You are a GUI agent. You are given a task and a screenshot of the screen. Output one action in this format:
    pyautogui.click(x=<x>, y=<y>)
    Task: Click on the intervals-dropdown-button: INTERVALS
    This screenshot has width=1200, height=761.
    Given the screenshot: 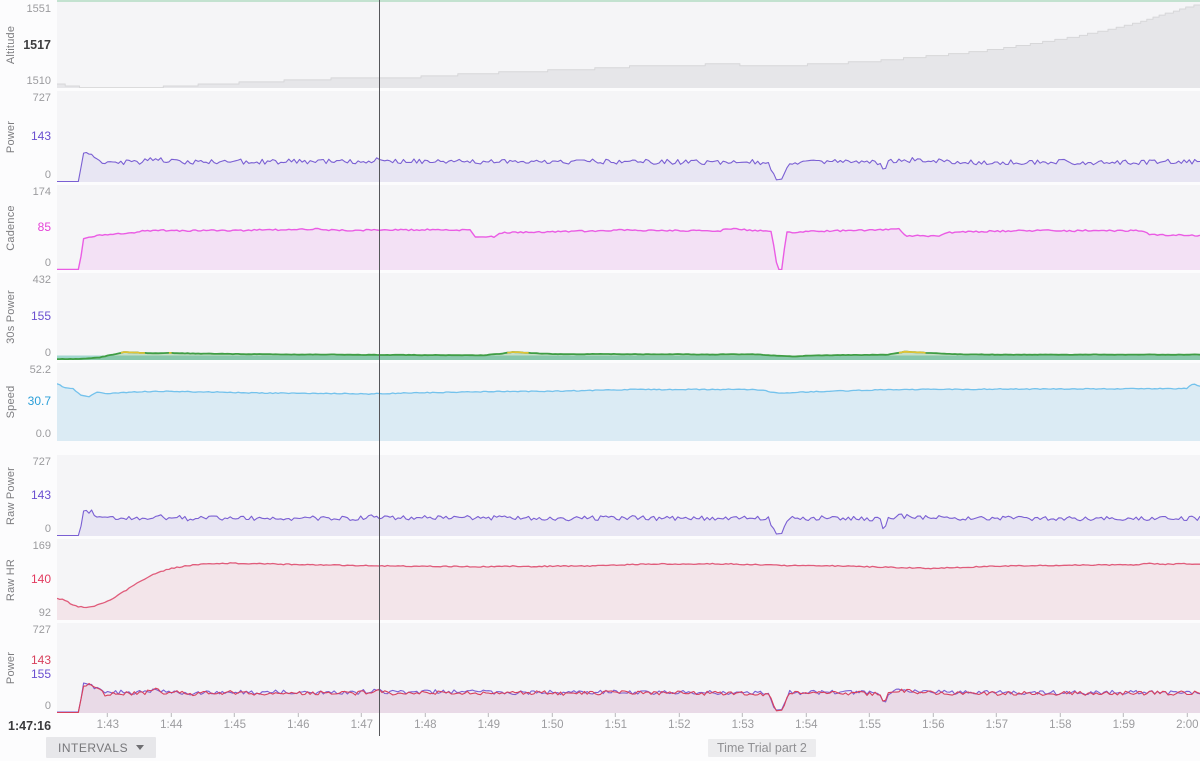 What is the action you would take?
    pyautogui.click(x=101, y=747)
    